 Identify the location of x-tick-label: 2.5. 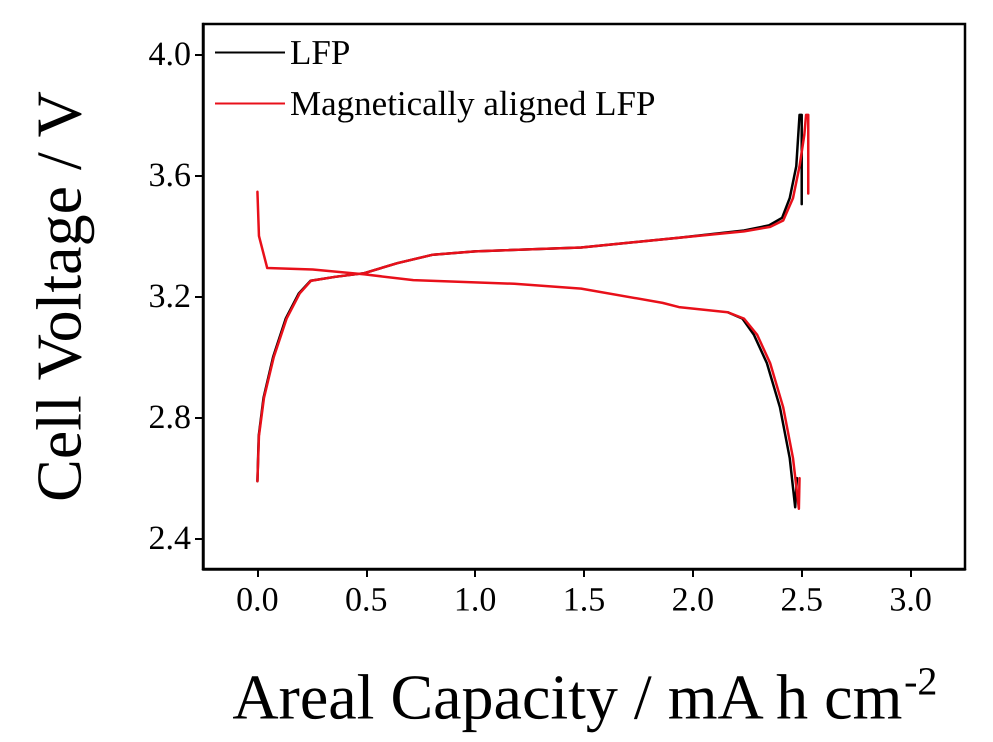
(801, 600).